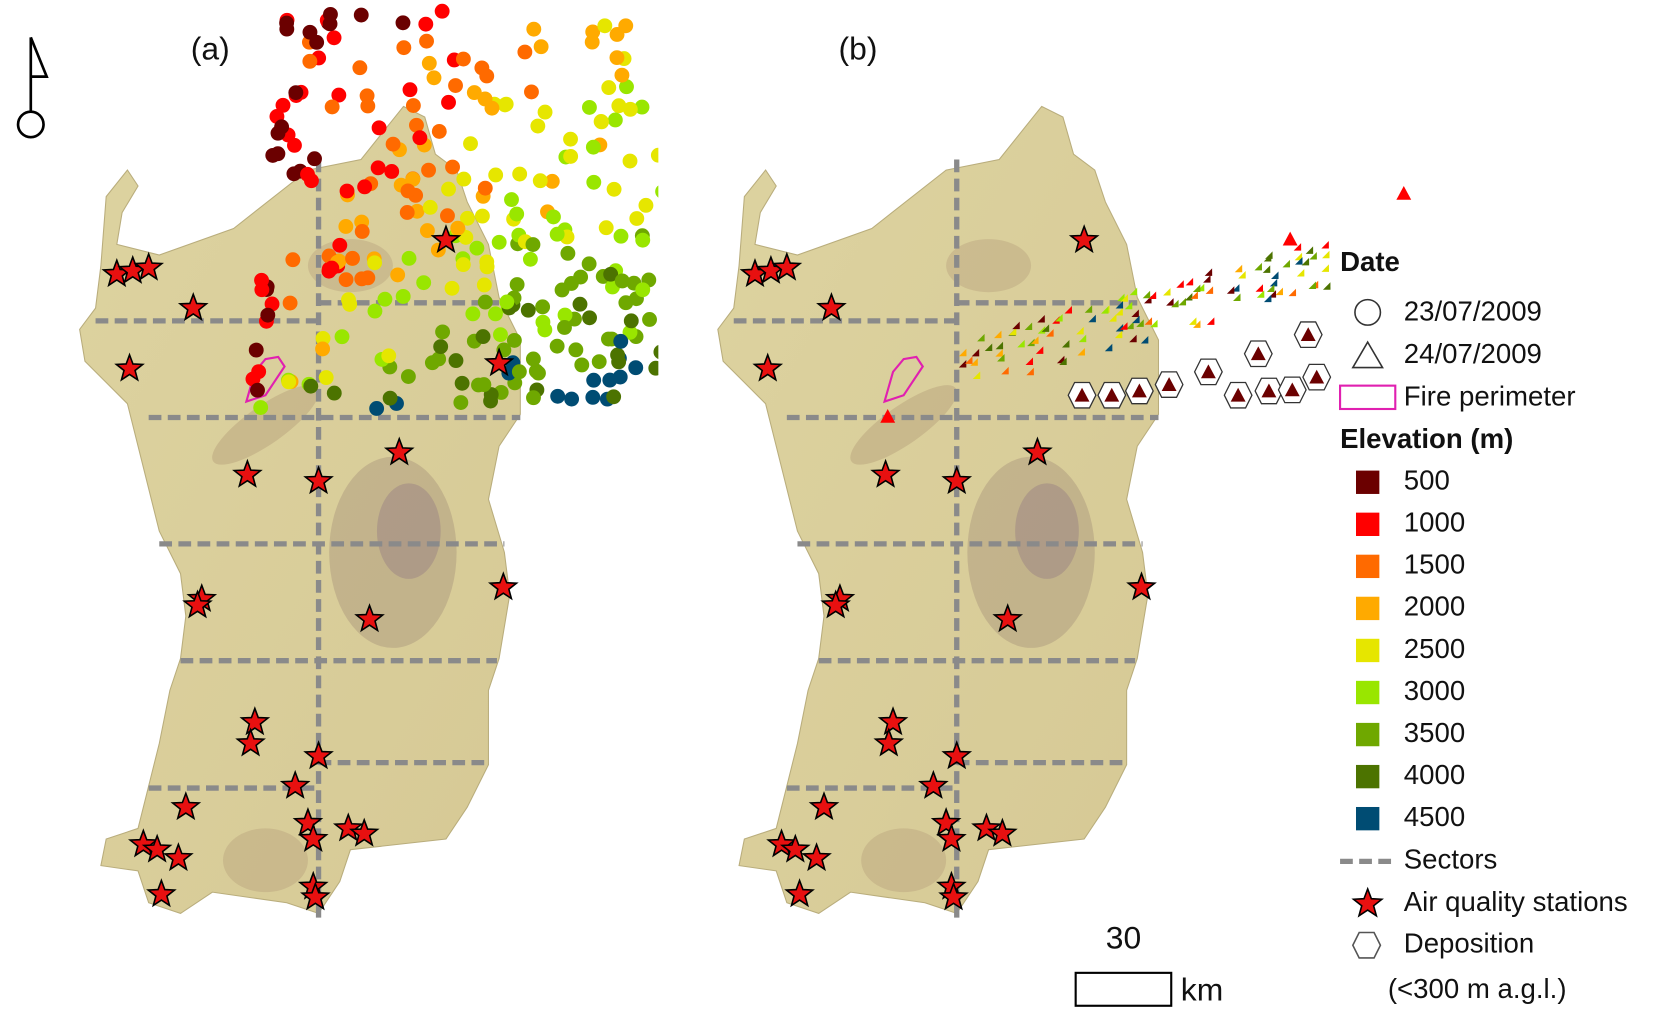 This screenshot has height=1024, width=1665. Describe the element at coordinates (1477, 988) in the screenshot. I see `legend-label: (<300 m a.g.l.)` at that location.